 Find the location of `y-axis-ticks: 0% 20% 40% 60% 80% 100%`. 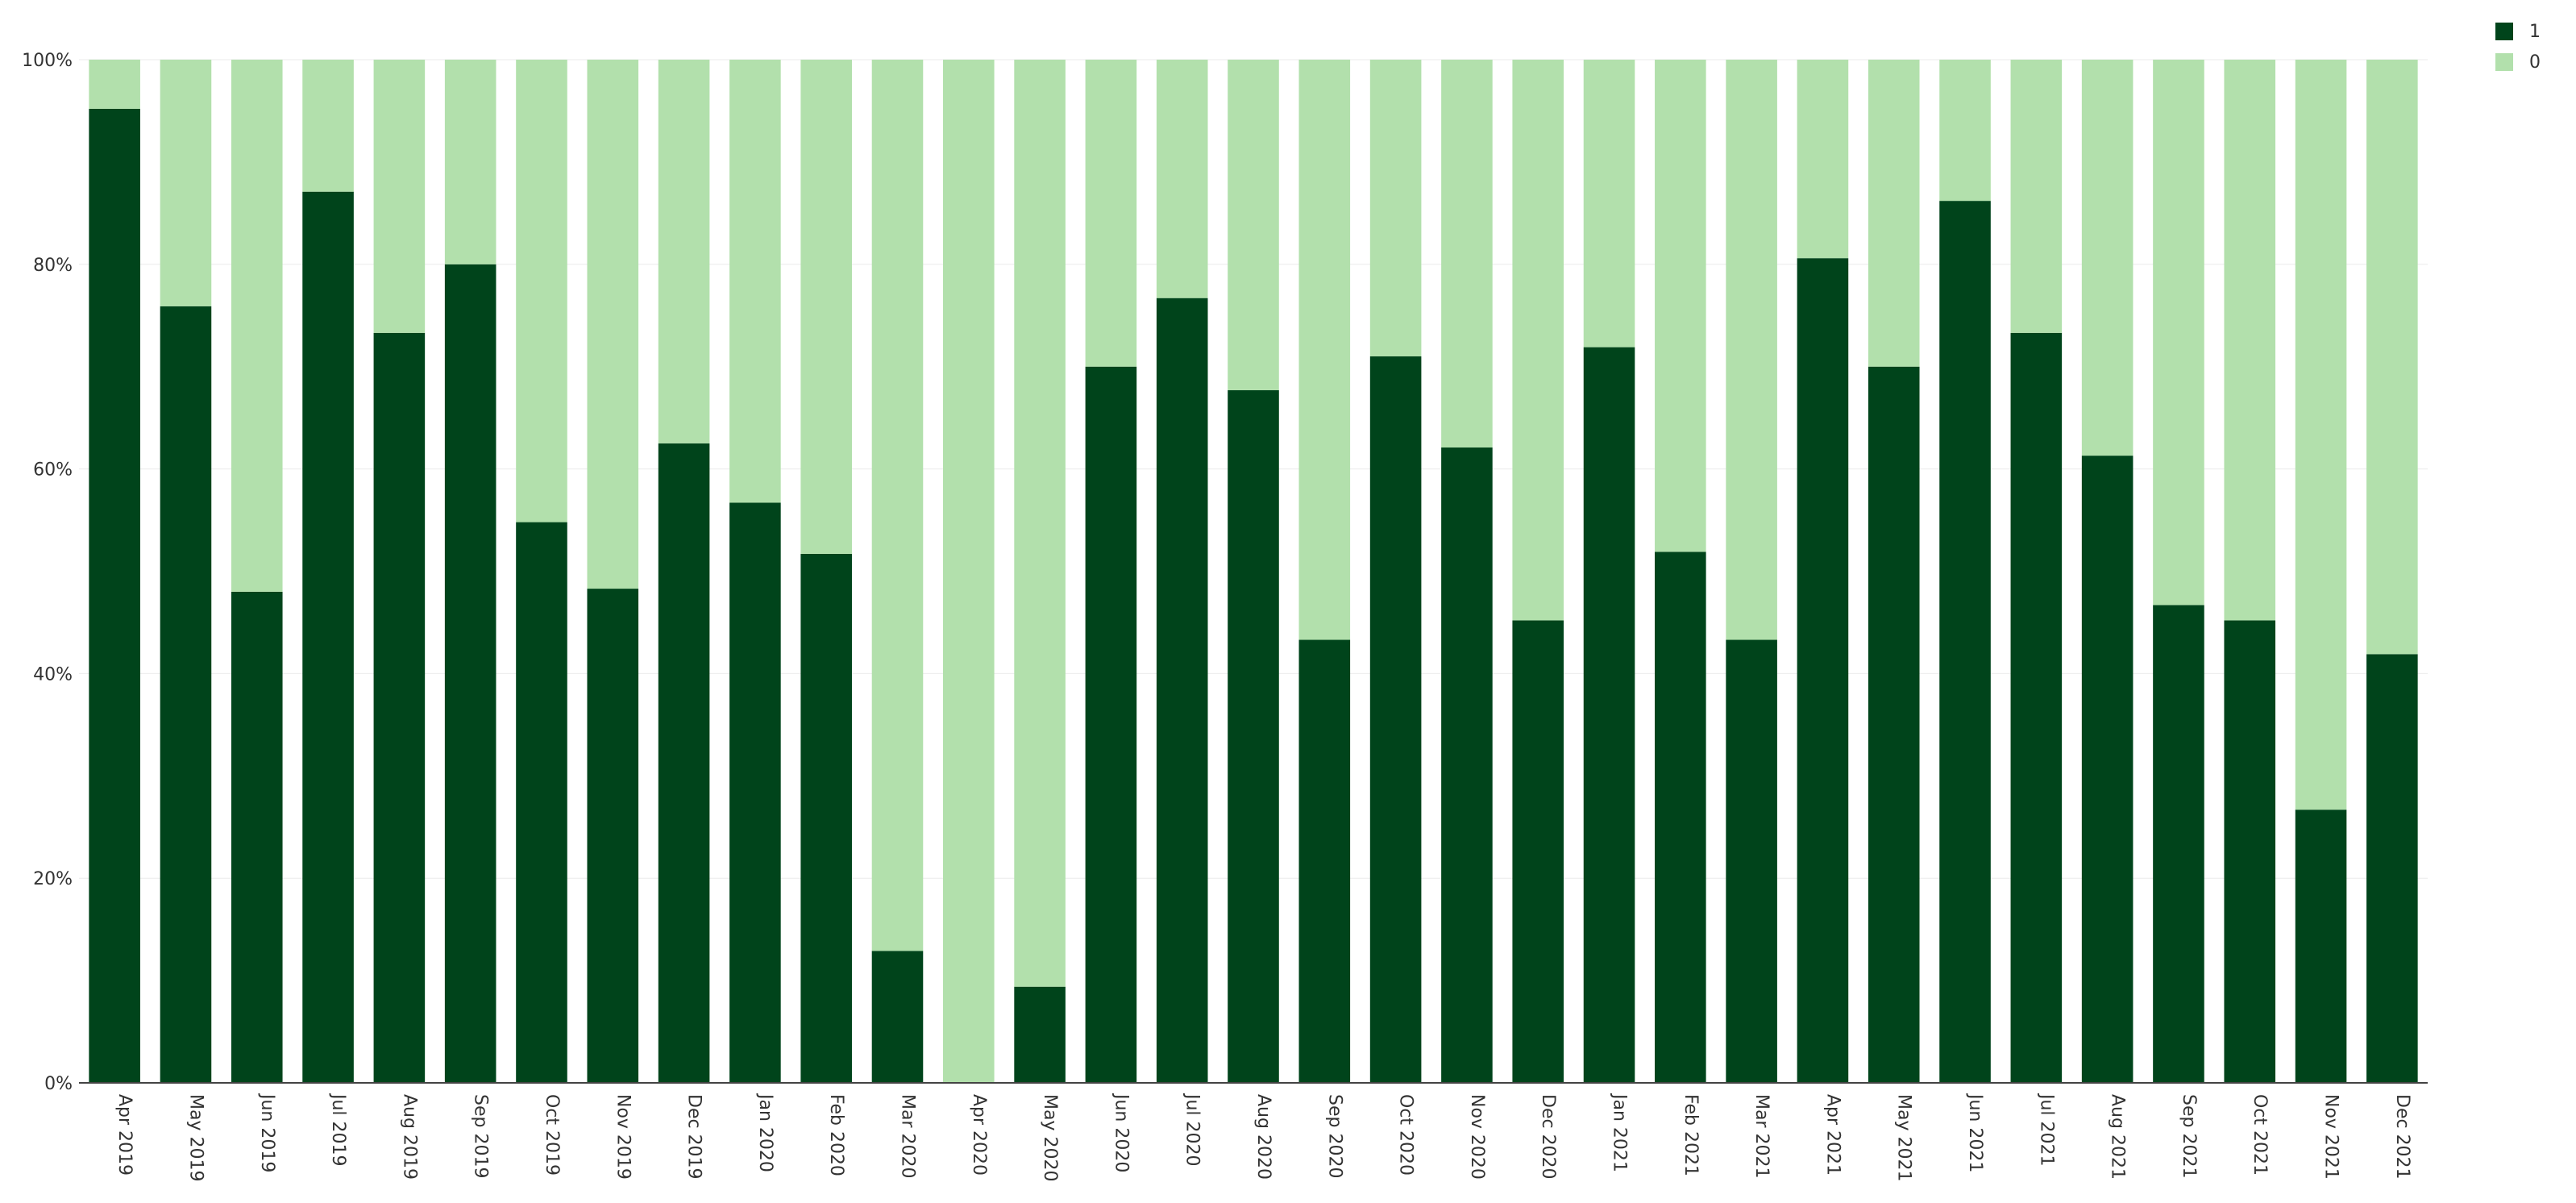

y-axis-ticks: 0% 20% 40% 60% 80% 100% is located at coordinates (47, 572).